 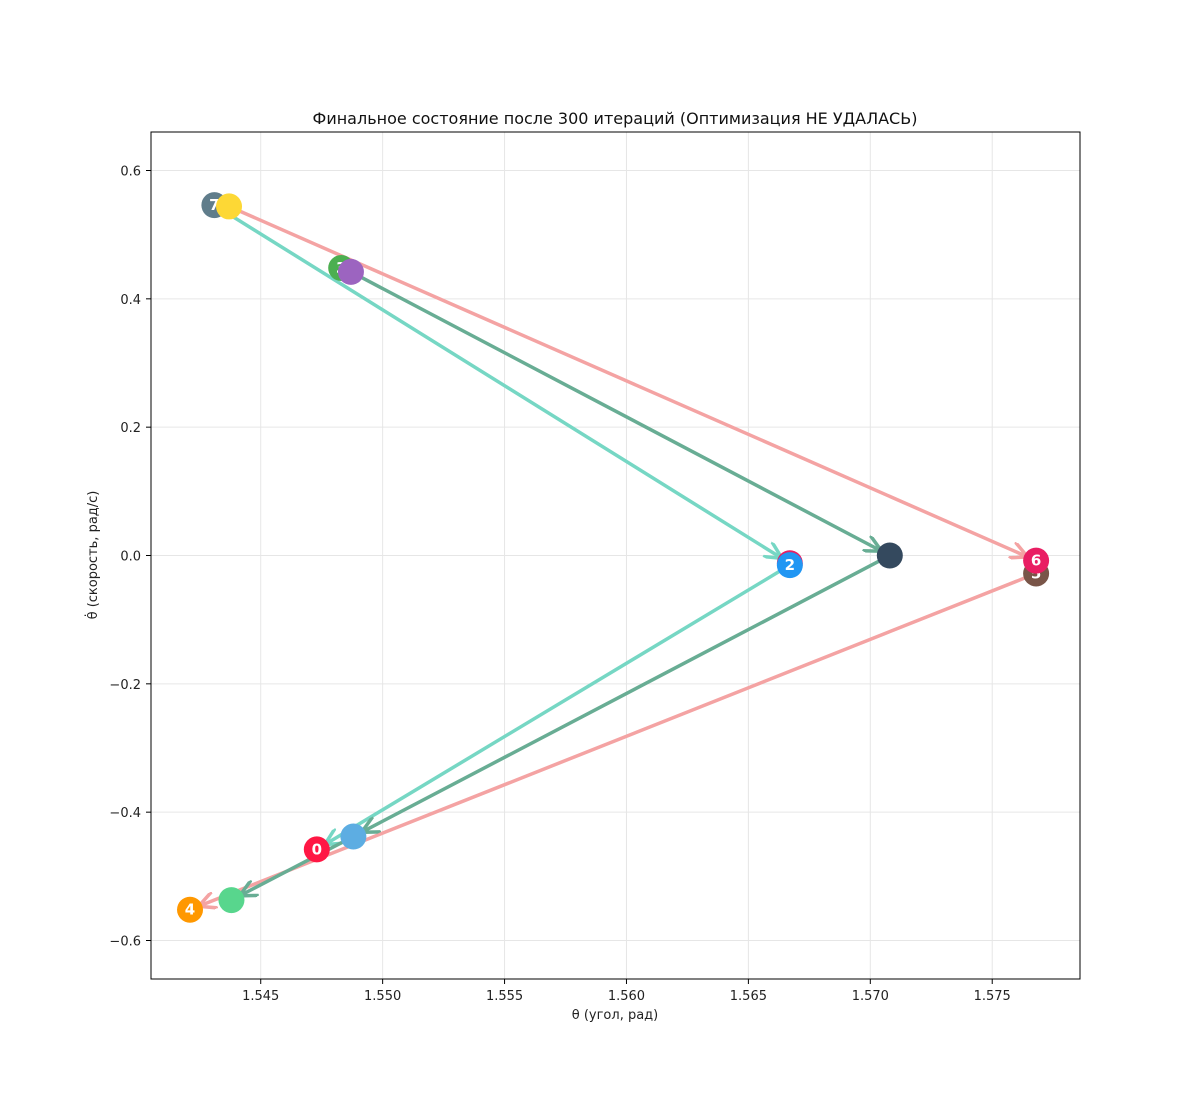 I want to click on y-axis-ticks: 0.6 0.4 0.2 0.0 −0.2 −0.4 −0.6, so click(x=130, y=557).